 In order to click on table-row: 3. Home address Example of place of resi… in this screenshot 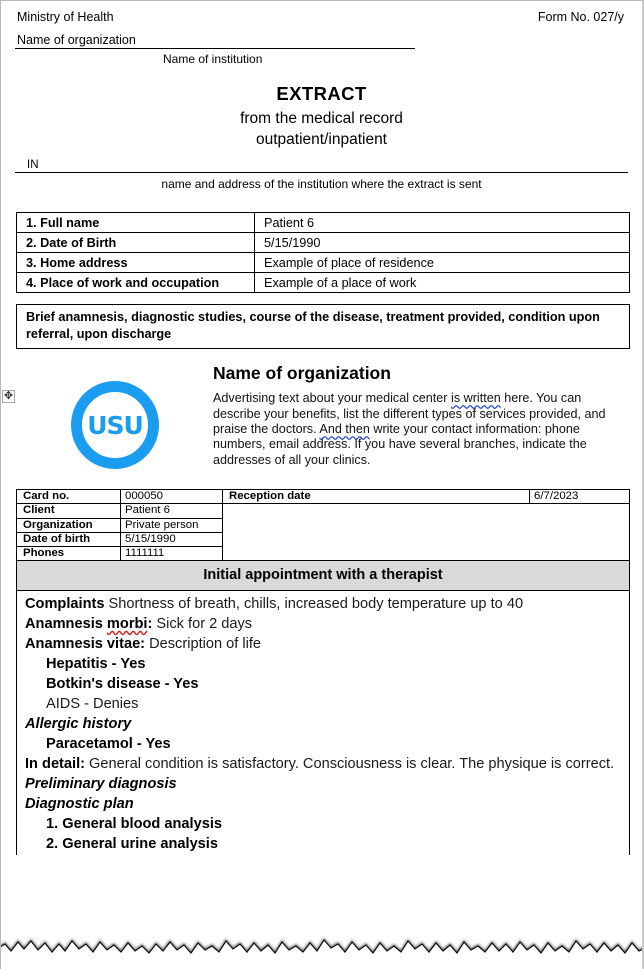, I will do `click(323, 262)`.